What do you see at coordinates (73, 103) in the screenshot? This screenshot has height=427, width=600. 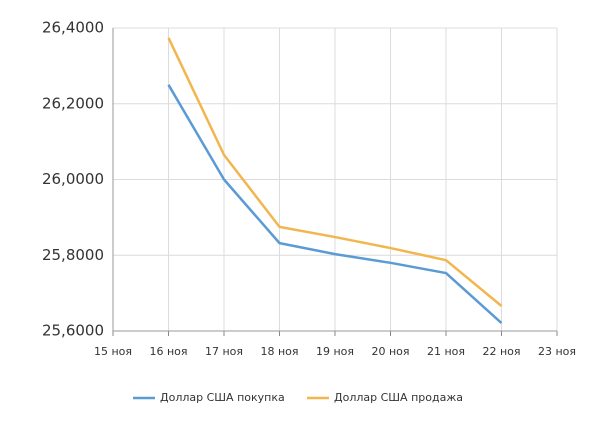 I see `y-tick-label: 26,2000` at bounding box center [73, 103].